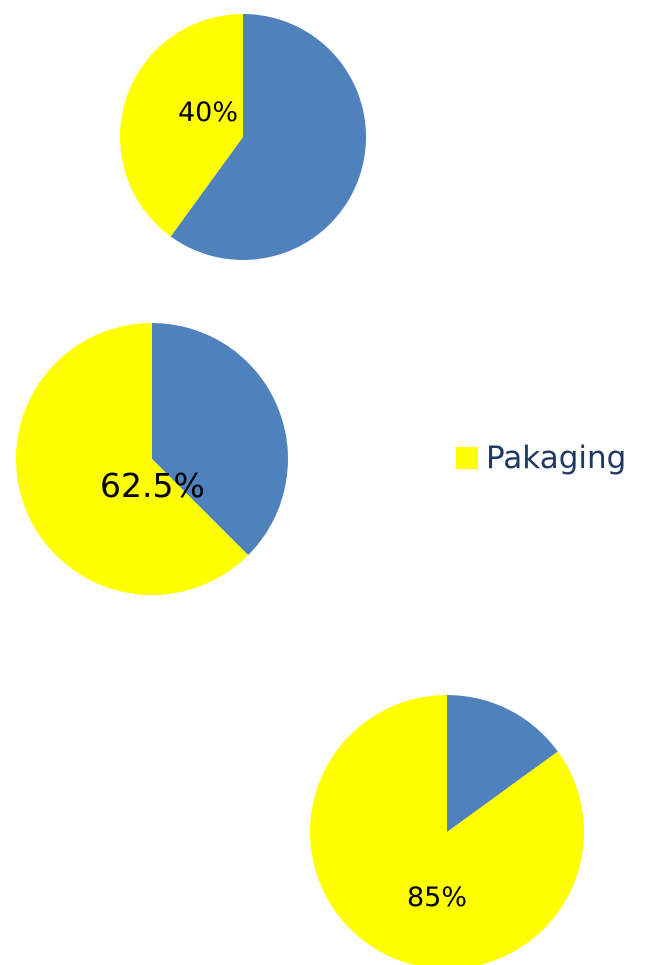 The width and height of the screenshot is (660, 965). I want to click on pie-2-slice-pakaging, so click(132, 459).